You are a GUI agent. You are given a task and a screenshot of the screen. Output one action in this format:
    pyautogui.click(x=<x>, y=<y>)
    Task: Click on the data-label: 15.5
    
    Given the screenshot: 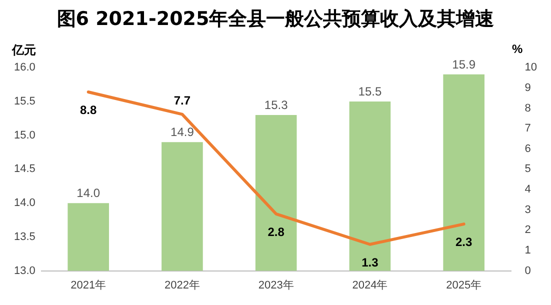 What is the action you would take?
    pyautogui.click(x=370, y=91)
    